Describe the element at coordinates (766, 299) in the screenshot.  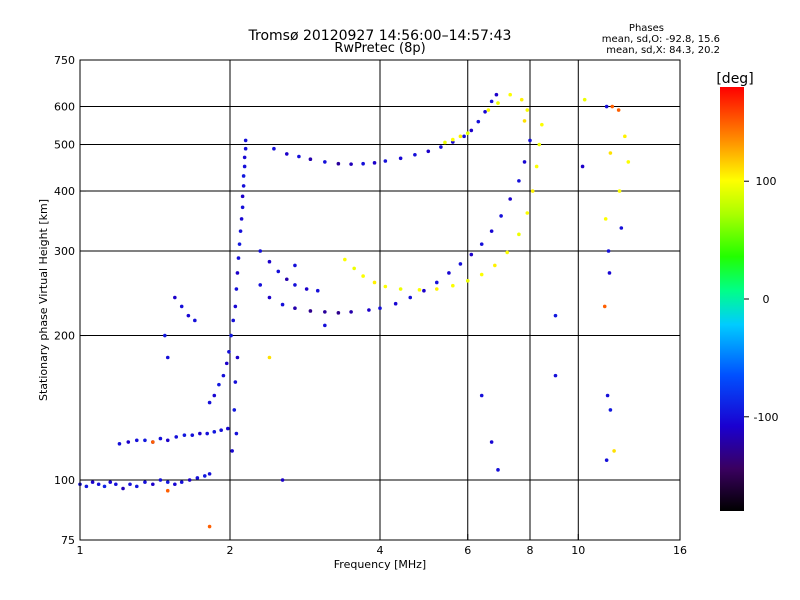
I see `colorbar-tick-label: 0` at that location.